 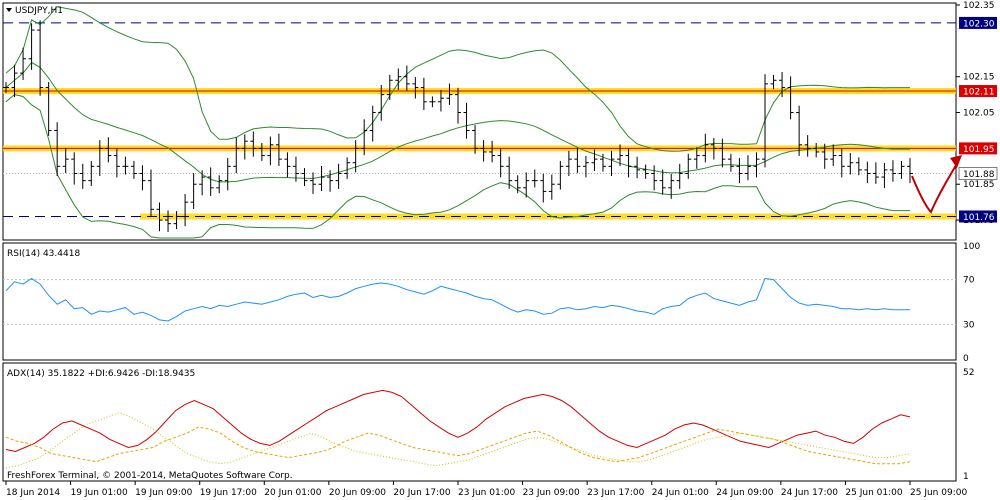 I want to click on price-tick-label: 102.35, so click(x=979, y=6).